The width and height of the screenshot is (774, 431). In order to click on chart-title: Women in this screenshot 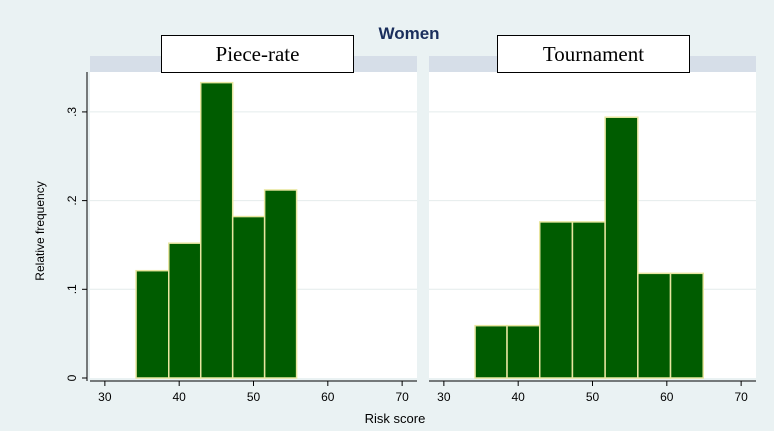, I will do `click(408, 33)`.